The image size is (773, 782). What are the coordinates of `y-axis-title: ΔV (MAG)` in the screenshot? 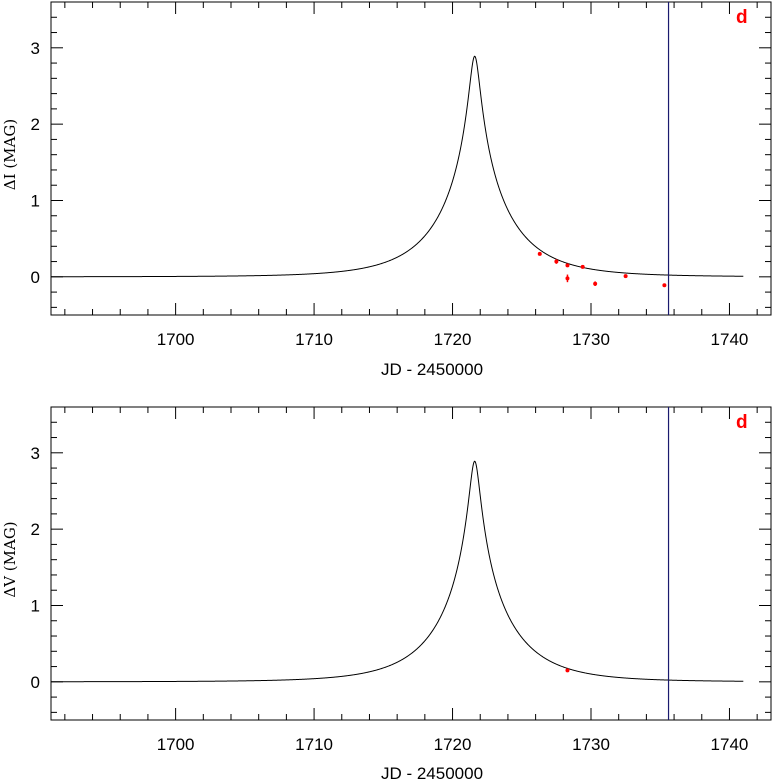 It's located at (10, 559).